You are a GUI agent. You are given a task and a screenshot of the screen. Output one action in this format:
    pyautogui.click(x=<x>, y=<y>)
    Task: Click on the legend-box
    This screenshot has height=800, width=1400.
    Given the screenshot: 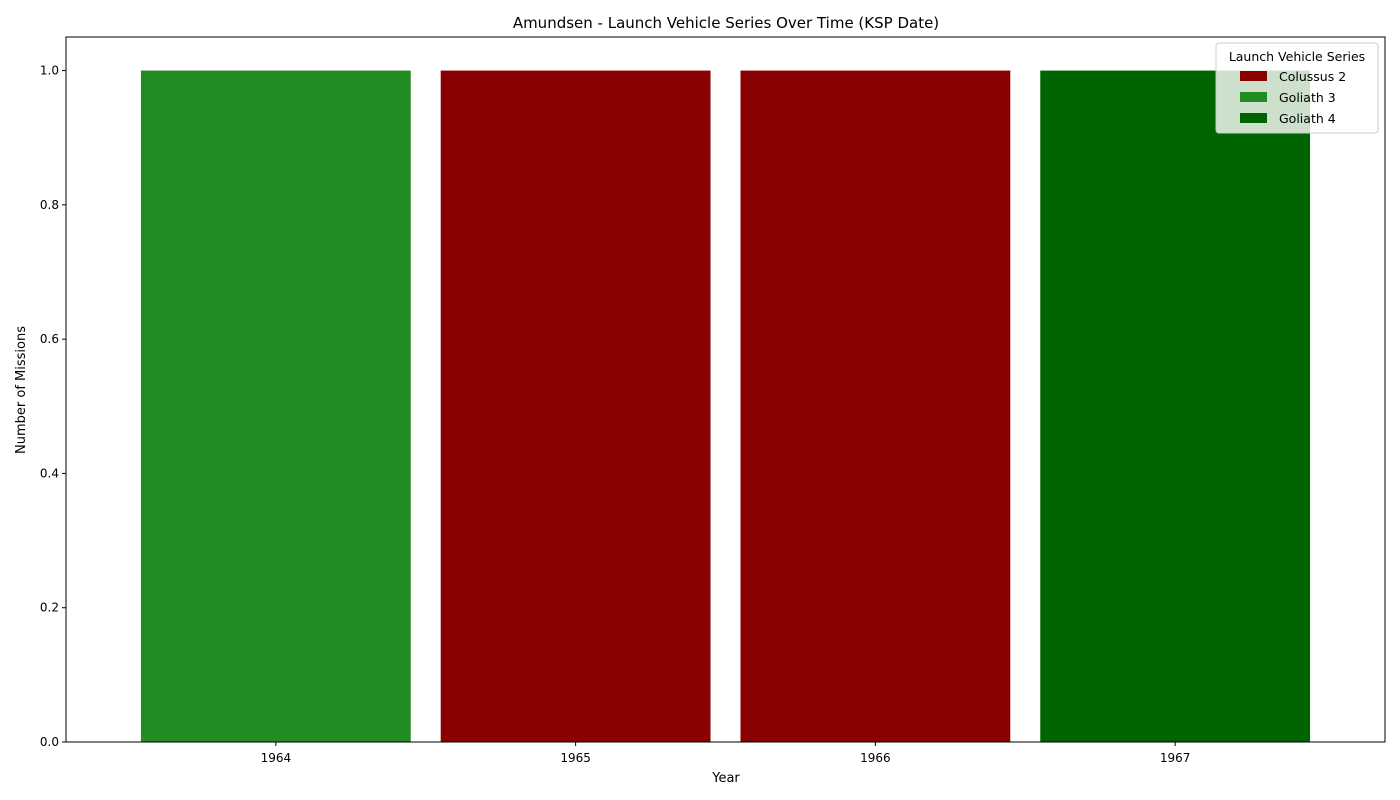 What is the action you would take?
    pyautogui.click(x=1297, y=88)
    